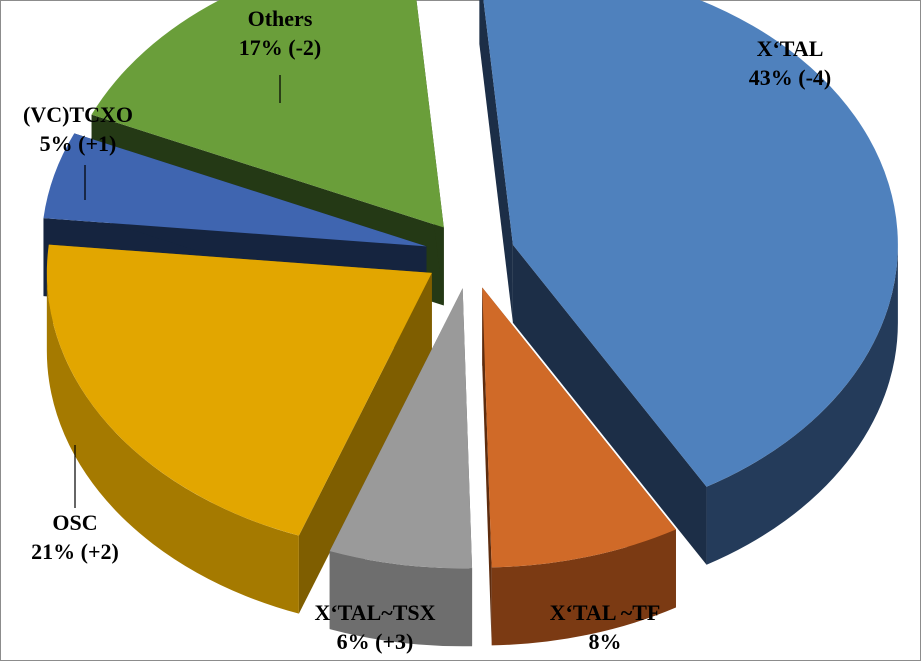 The height and width of the screenshot is (661, 921). Describe the element at coordinates (790, 77) in the screenshot. I see `slice-label-0-value: 43% (-4)` at that location.